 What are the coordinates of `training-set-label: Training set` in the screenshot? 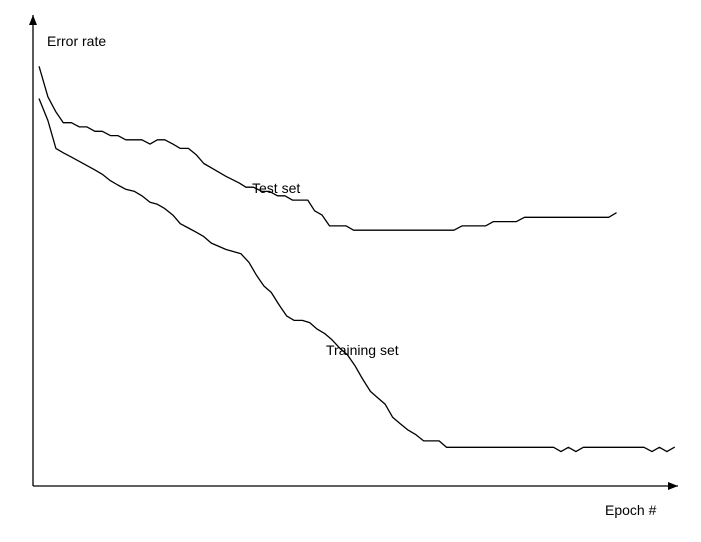 It's located at (362, 350).